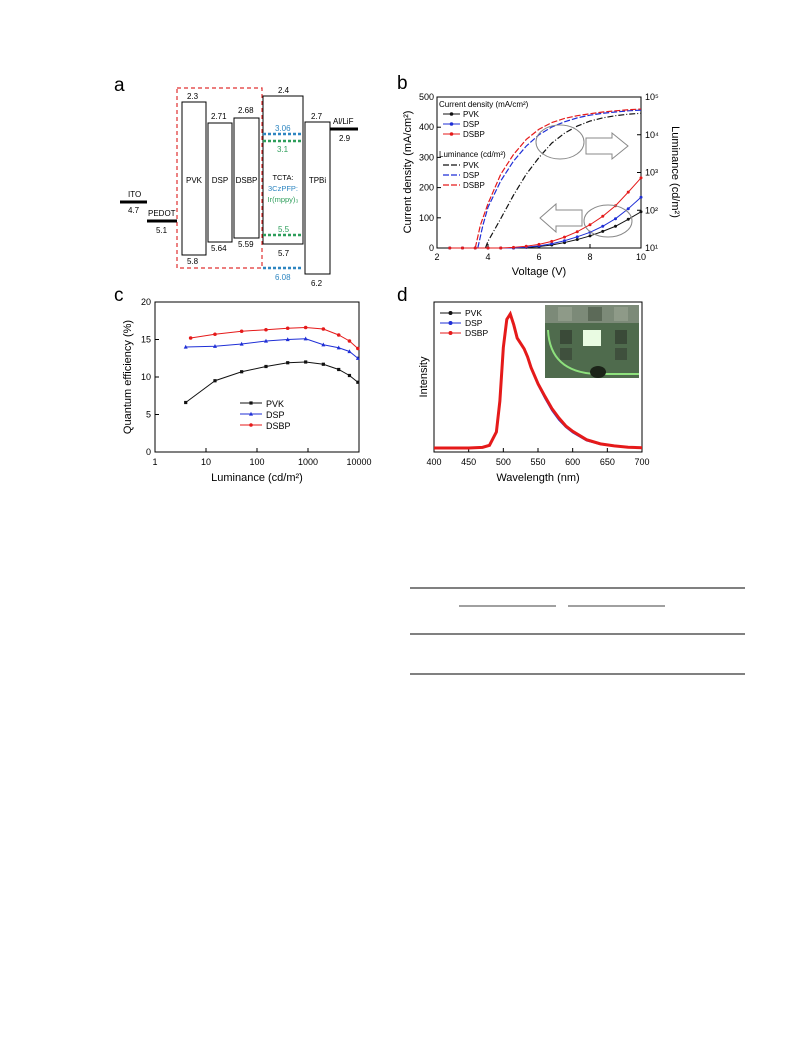 The image size is (793, 1057). Describe the element at coordinates (545, 213) in the screenshot. I see `b-current-line-dsbp` at that location.